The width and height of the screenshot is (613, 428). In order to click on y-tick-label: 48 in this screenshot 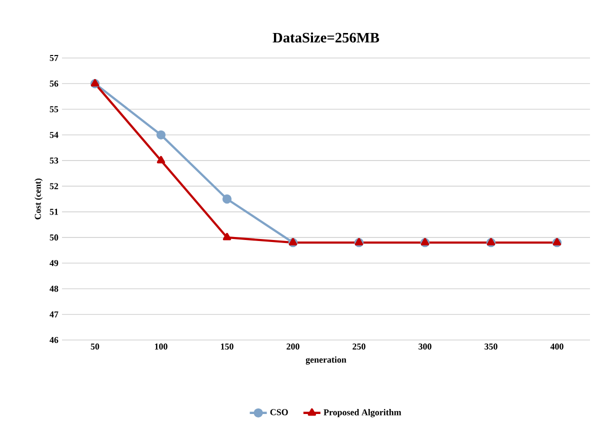, I will do `click(54, 289)`.